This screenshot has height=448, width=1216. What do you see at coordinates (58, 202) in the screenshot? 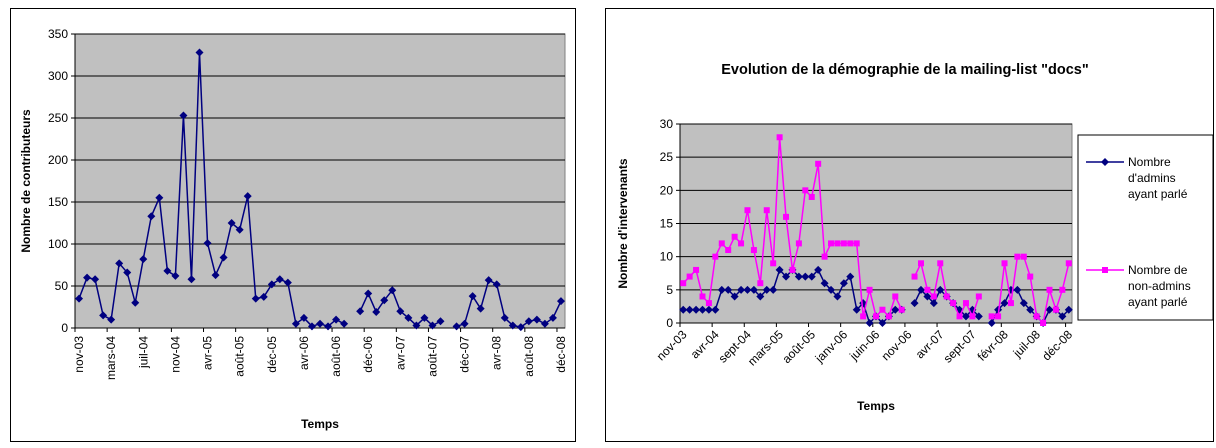
I see `y-tick-label: 150` at bounding box center [58, 202].